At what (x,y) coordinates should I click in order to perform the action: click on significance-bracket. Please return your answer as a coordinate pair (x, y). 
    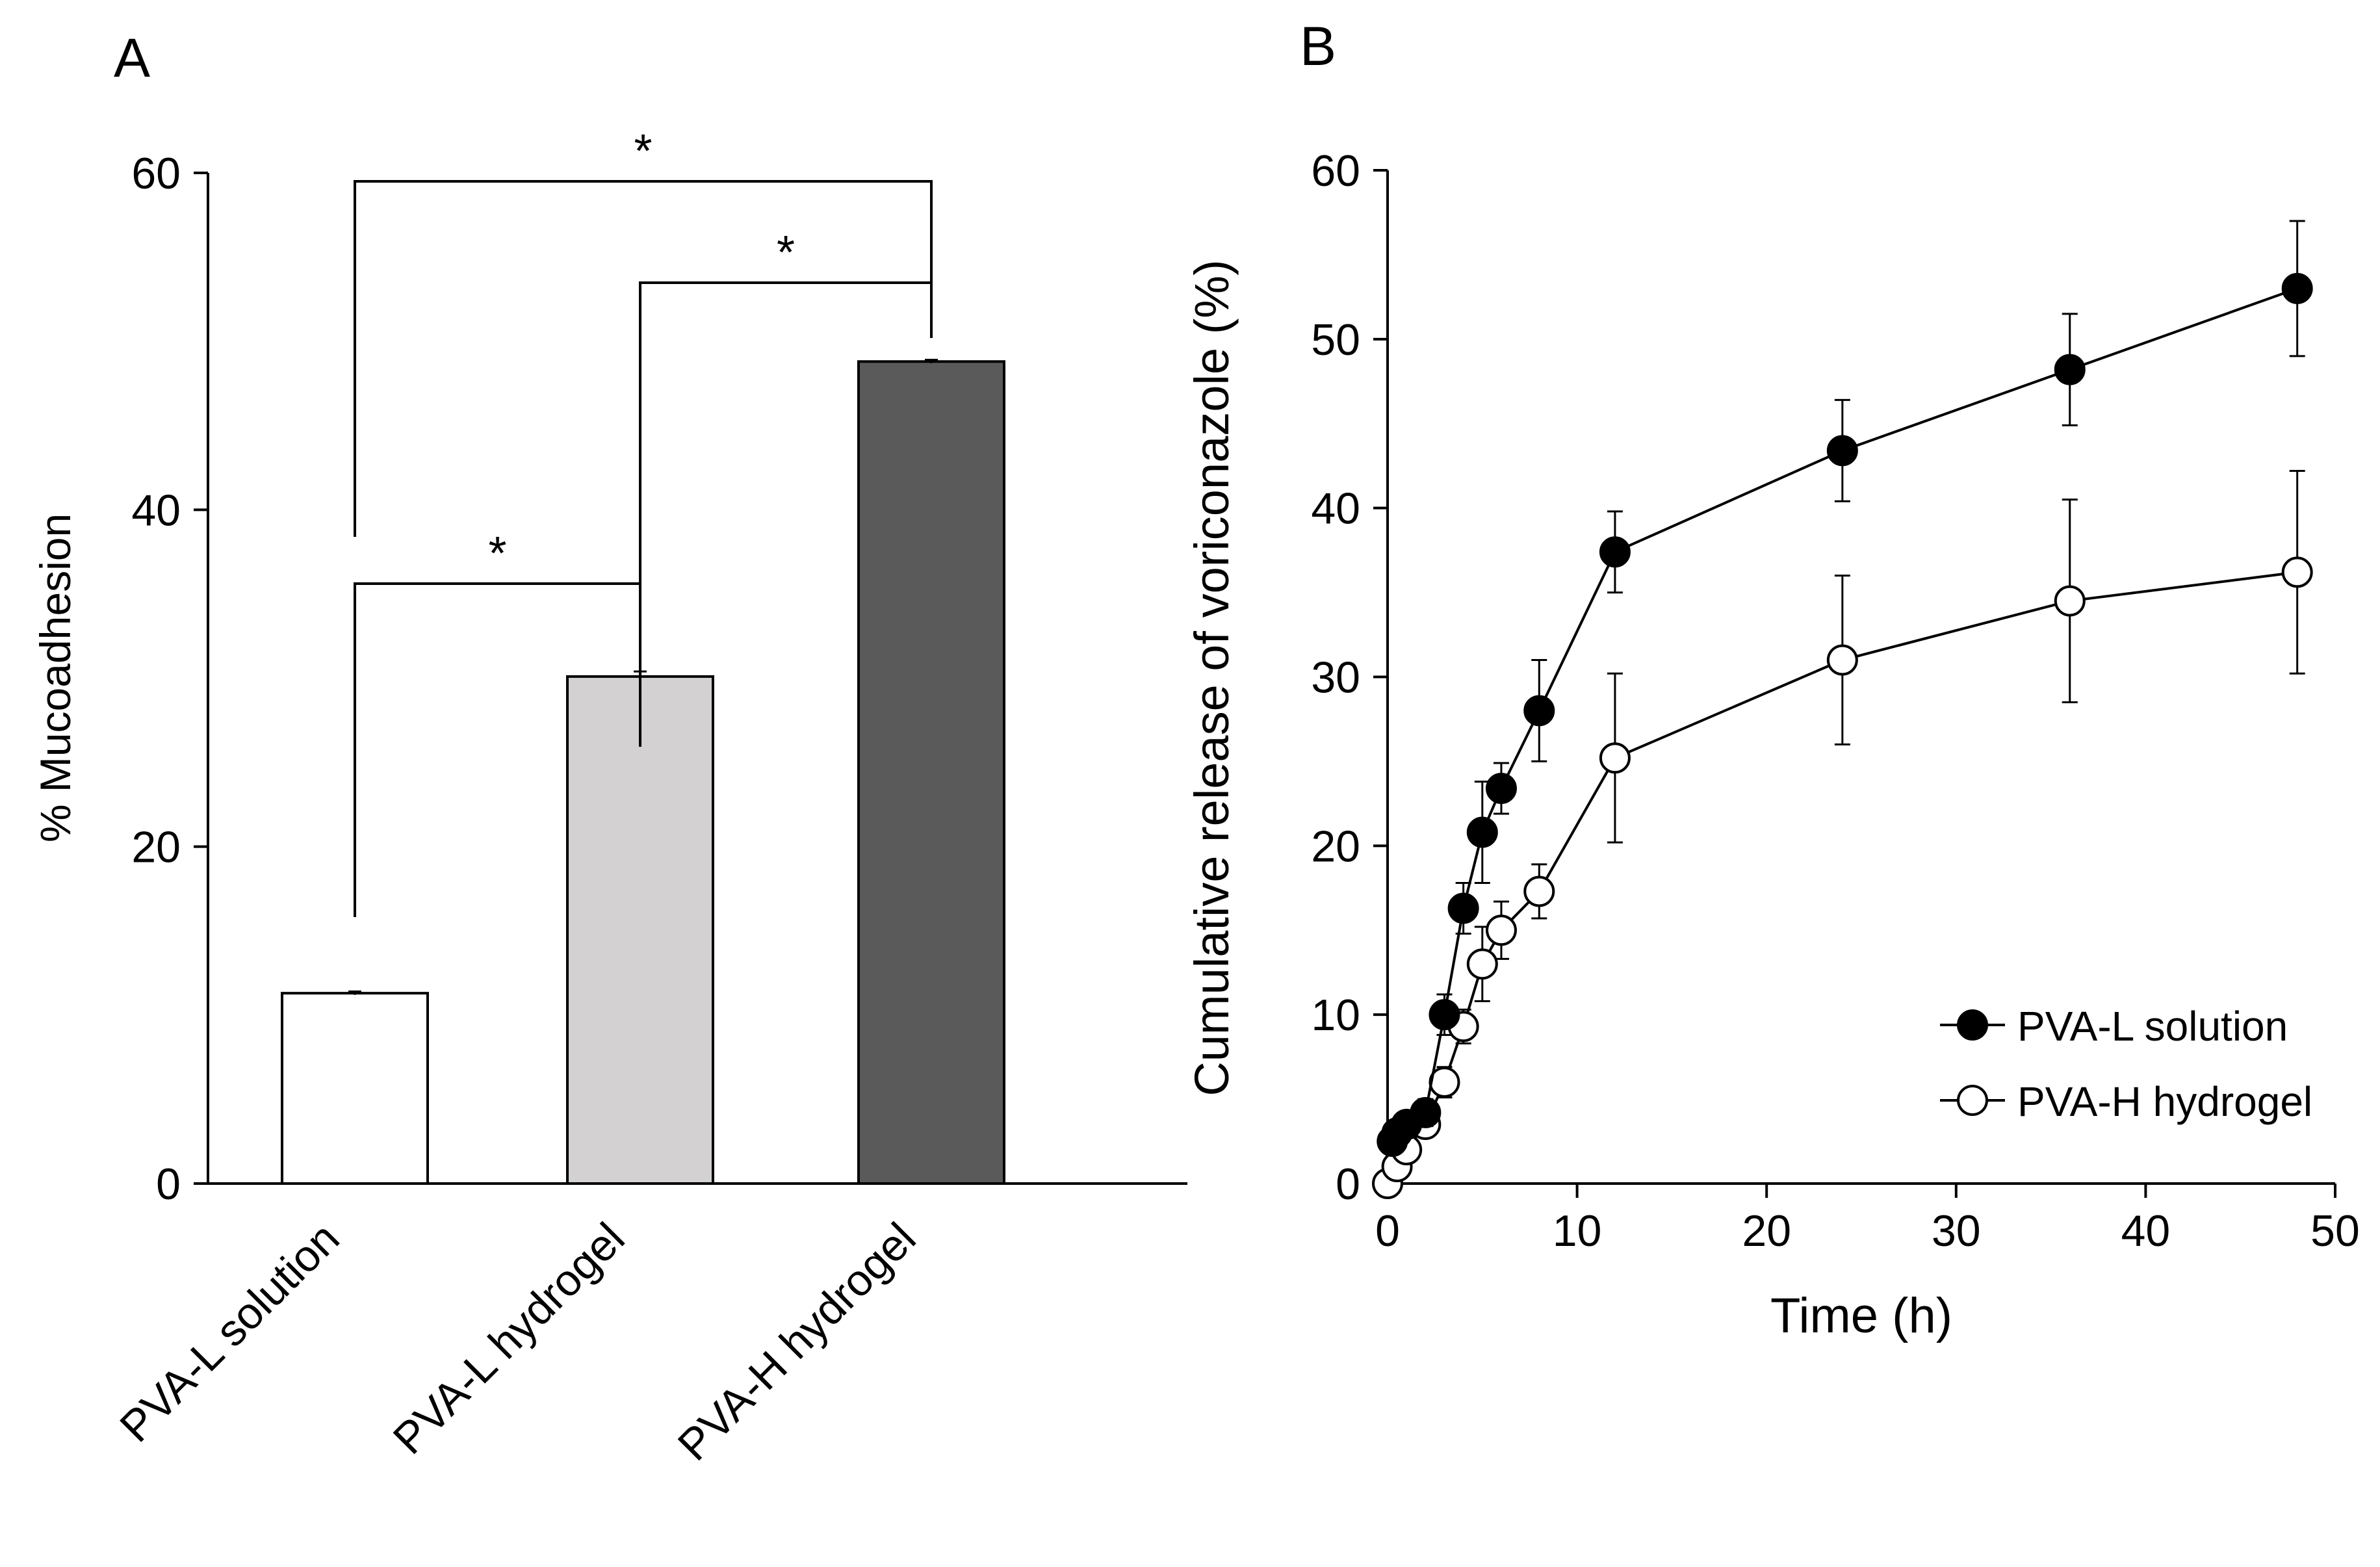
    Looking at the image, I should click on (643, 358).